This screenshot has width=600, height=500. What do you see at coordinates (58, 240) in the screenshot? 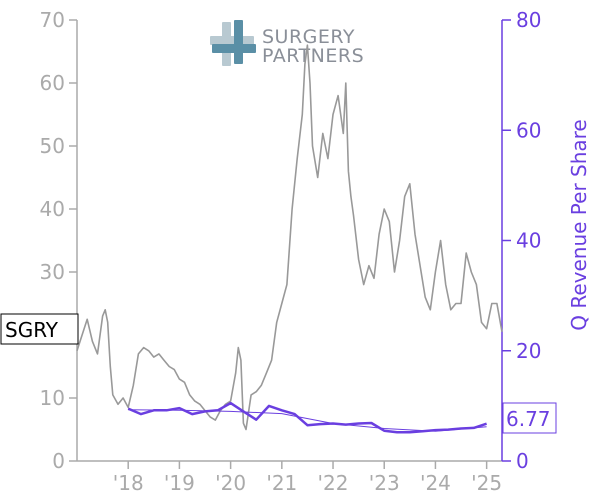
I see `left-axis-ticks: 010203040506070` at bounding box center [58, 240].